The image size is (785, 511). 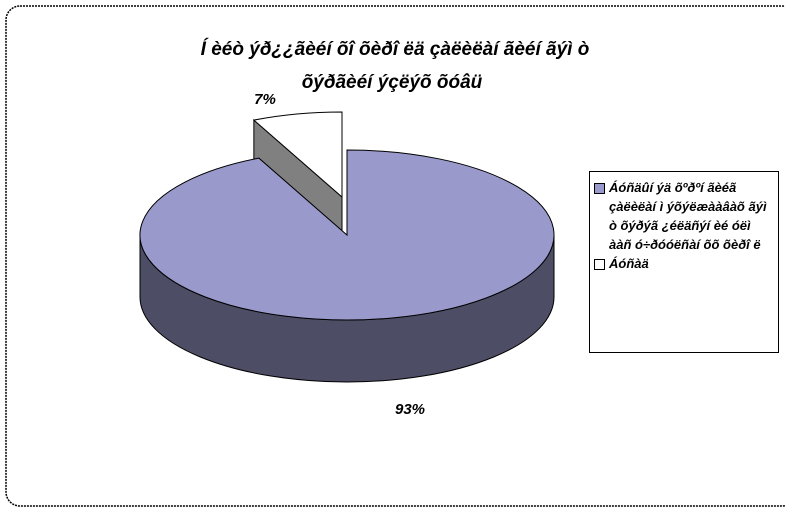 What do you see at coordinates (629, 263) in the screenshot?
I see `legend-label: Áóñàä` at bounding box center [629, 263].